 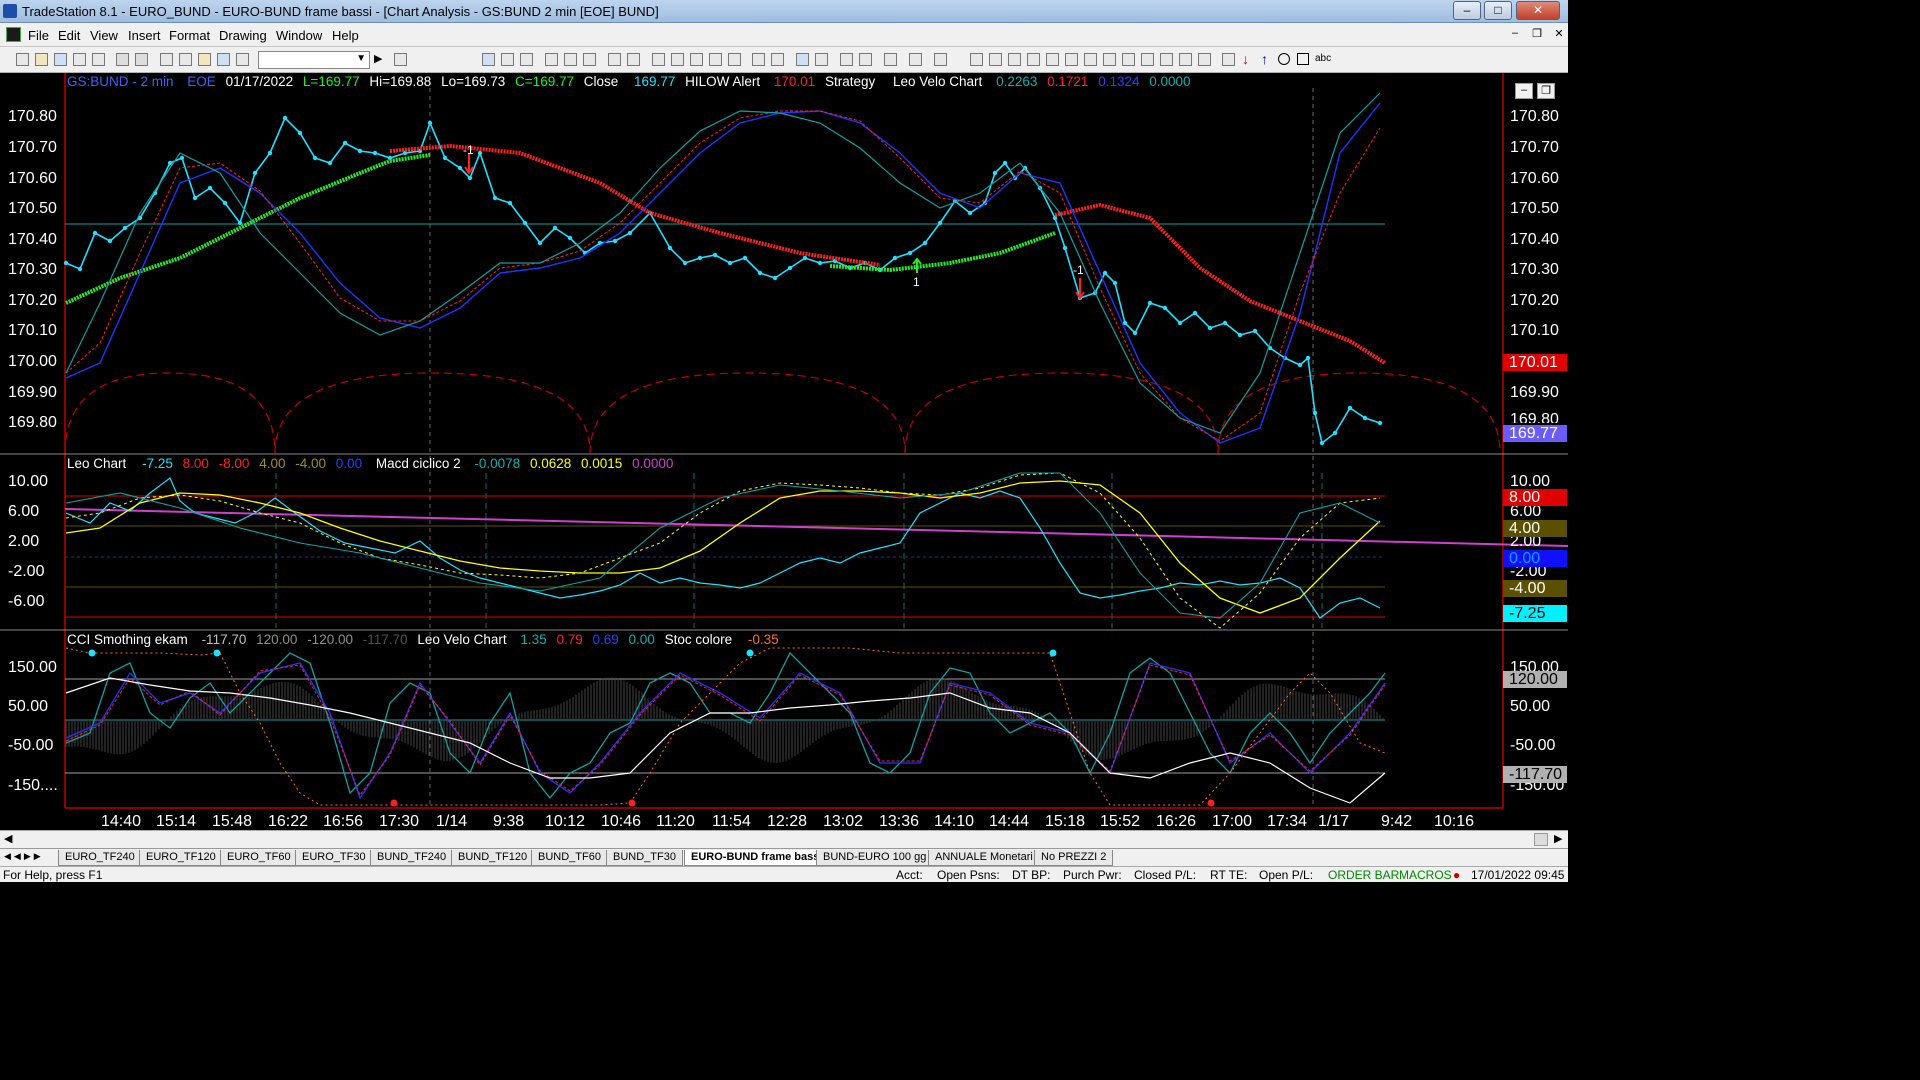 What do you see at coordinates (1559, 34) in the screenshot?
I see `mdi-close-icon: ✕` at bounding box center [1559, 34].